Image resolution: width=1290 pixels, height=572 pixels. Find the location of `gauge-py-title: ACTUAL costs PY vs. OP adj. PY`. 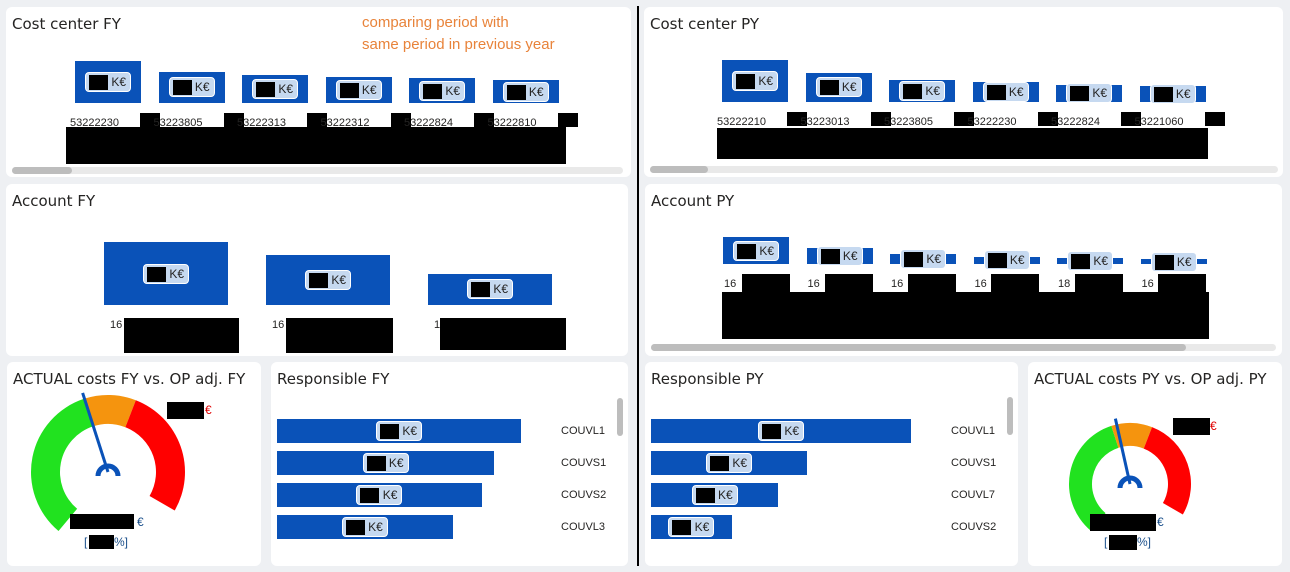

gauge-py-title: ACTUAL costs PY vs. OP adj. PY is located at coordinates (1150, 379).